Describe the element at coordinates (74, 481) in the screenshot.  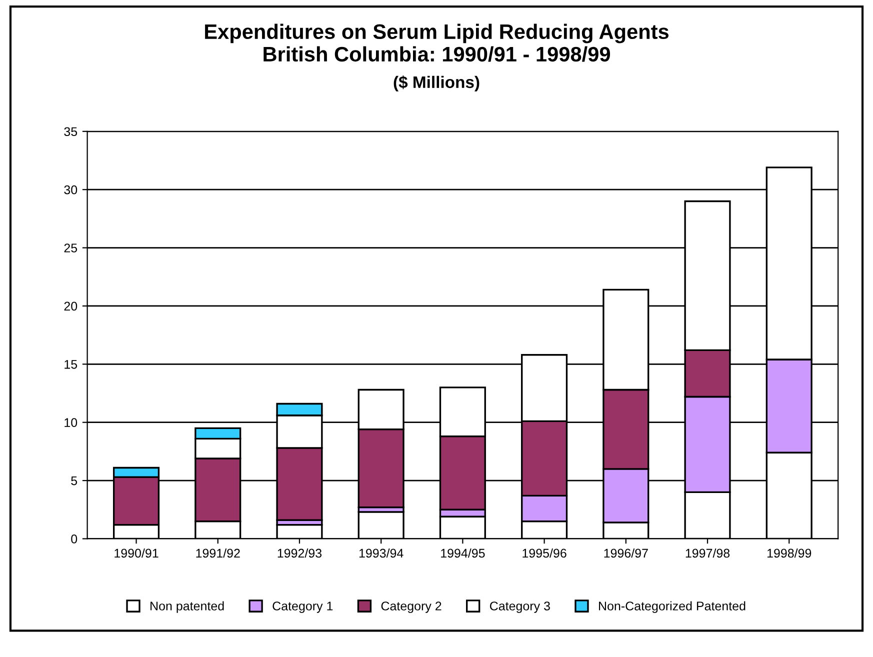
I see `y-tick-label: 5` at that location.